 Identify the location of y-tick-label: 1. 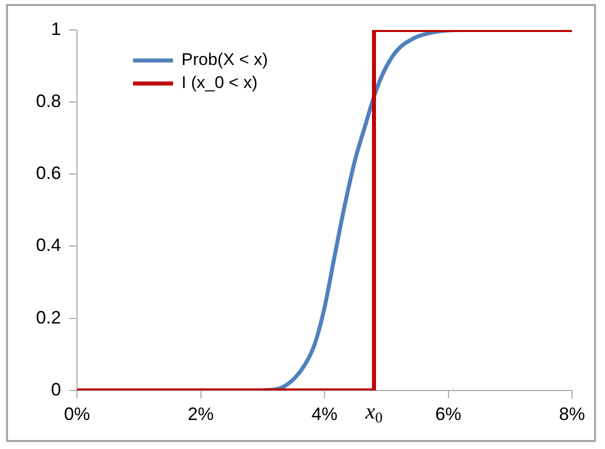
(56, 28).